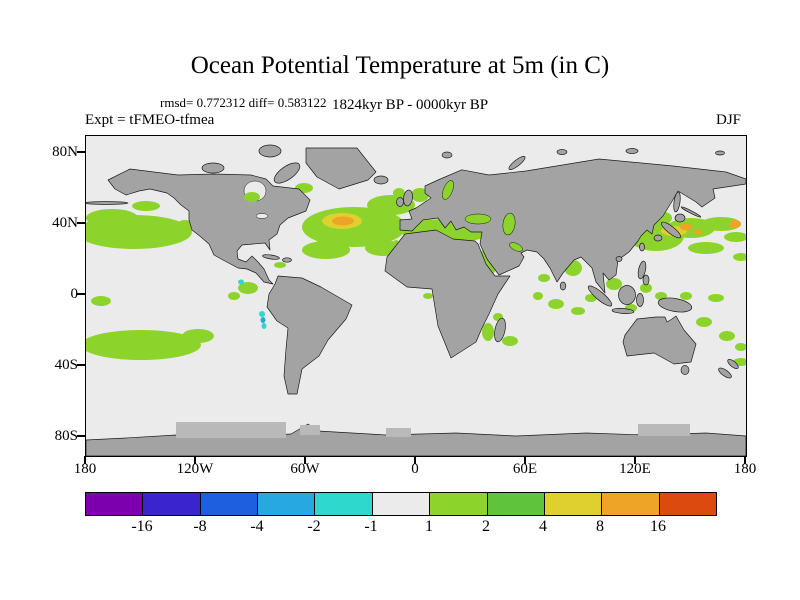  Describe the element at coordinates (65, 223) in the screenshot. I see `lat-tick-label: 40N` at that location.